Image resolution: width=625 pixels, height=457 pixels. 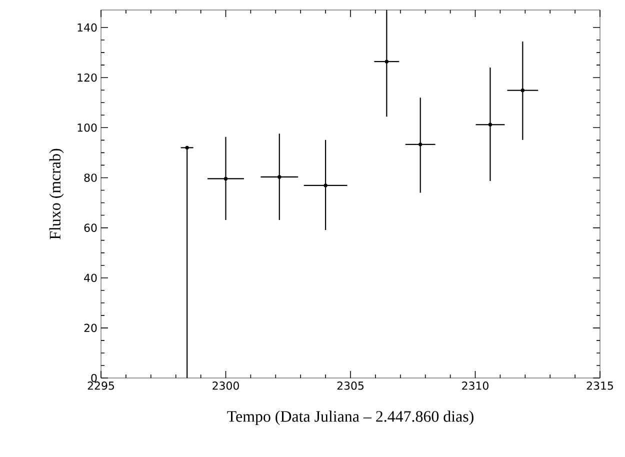 I want to click on y-tick-label: 20, so click(x=90, y=328).